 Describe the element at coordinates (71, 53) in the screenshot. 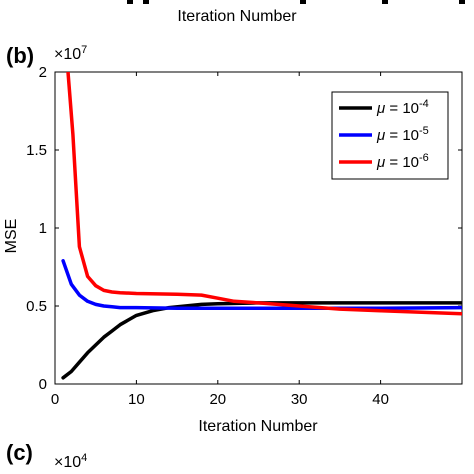

I see `panel-b-y-multiplier: ×10⁷` at that location.